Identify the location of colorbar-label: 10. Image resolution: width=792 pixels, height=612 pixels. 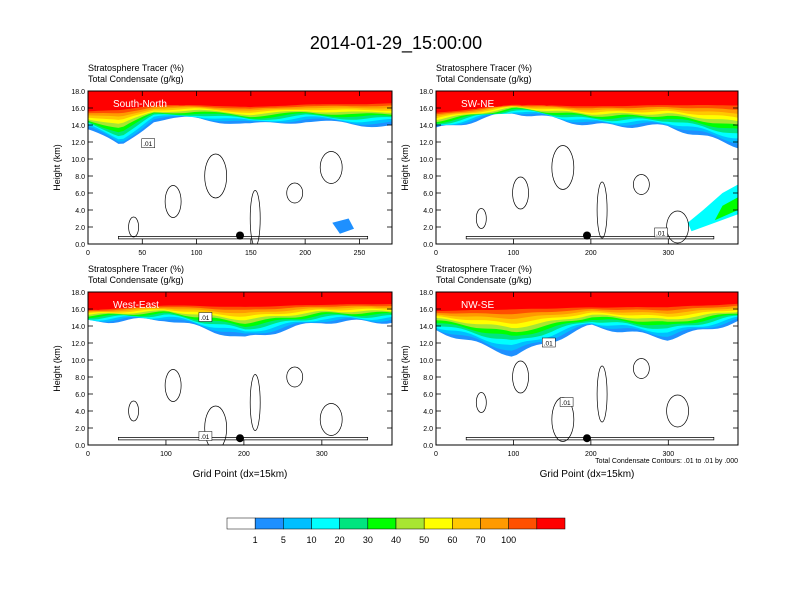
(311, 540).